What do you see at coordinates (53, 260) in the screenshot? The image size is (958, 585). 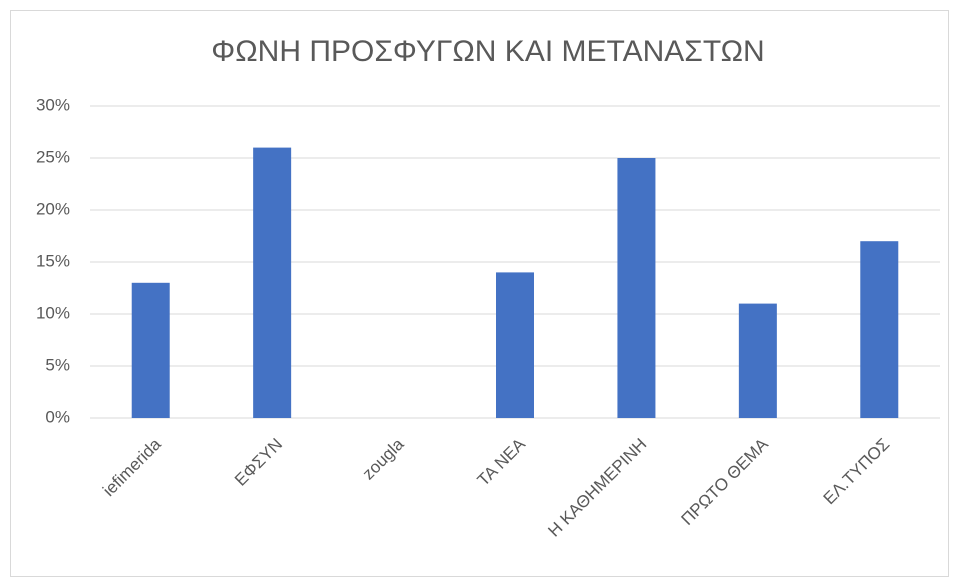 I see `y-tick-label: 15%` at bounding box center [53, 260].